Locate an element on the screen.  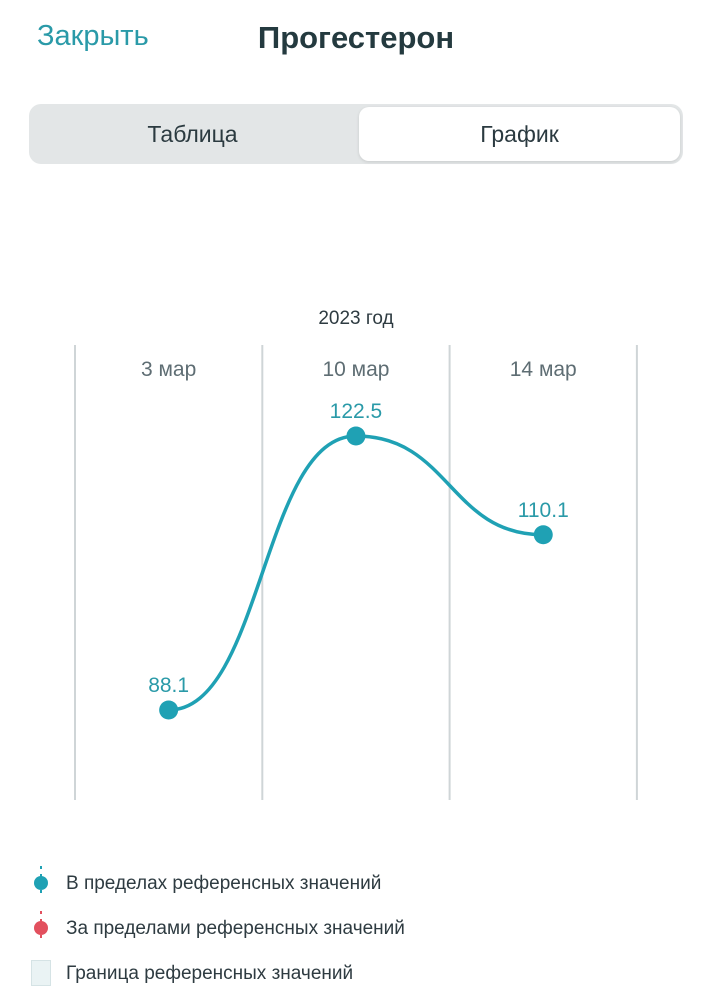
data-label: 110.1 is located at coordinates (543, 510).